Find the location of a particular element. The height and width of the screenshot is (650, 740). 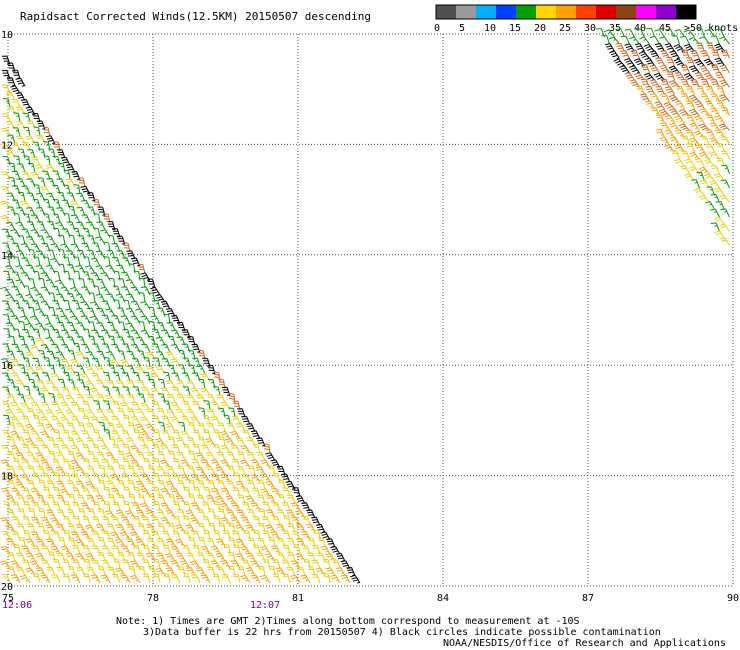

y-tick-label: 18 is located at coordinates (7, 477).